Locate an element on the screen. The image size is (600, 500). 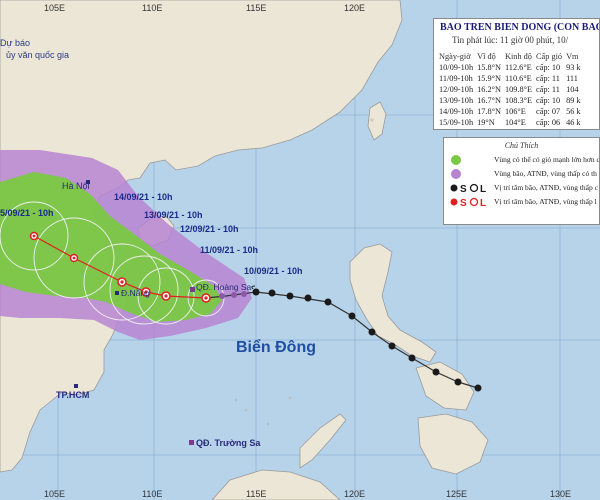
table-header-row: Ngày-giờ Vĩ độ Kinh độ Cấp gió Vm is located at coordinates (510, 56).